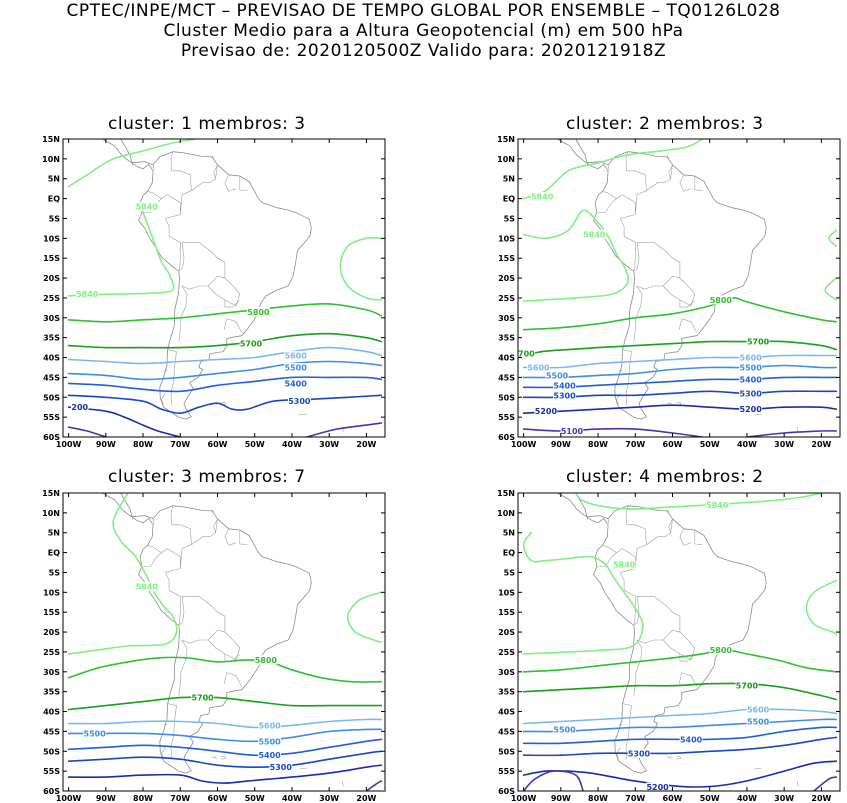  What do you see at coordinates (51, 377) in the screenshot?
I see `lat-label: 45S` at bounding box center [51, 377].